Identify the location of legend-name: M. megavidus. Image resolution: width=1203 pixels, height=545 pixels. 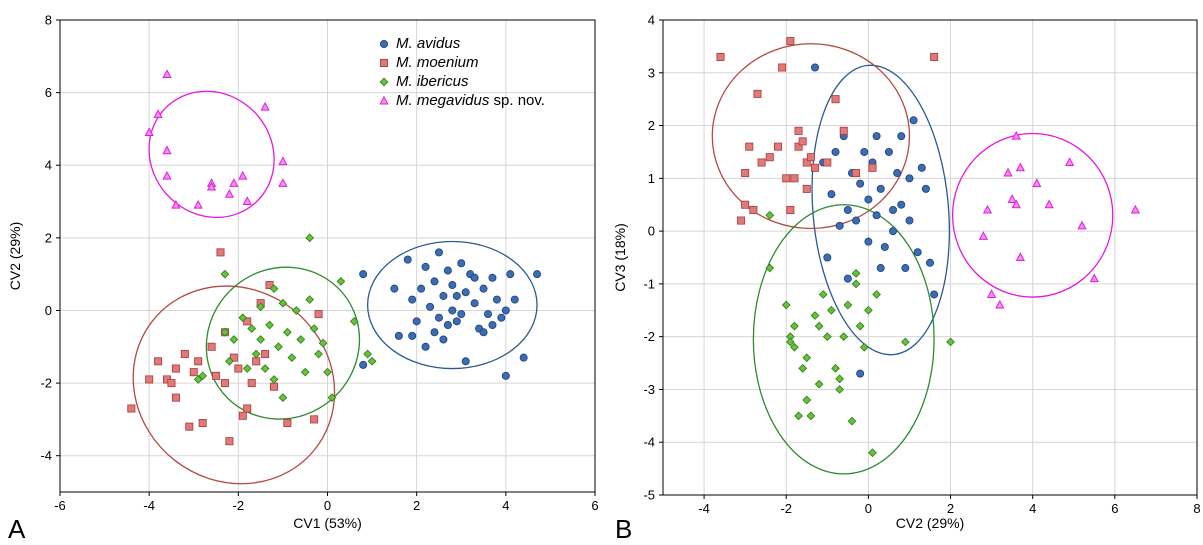
(443, 100).